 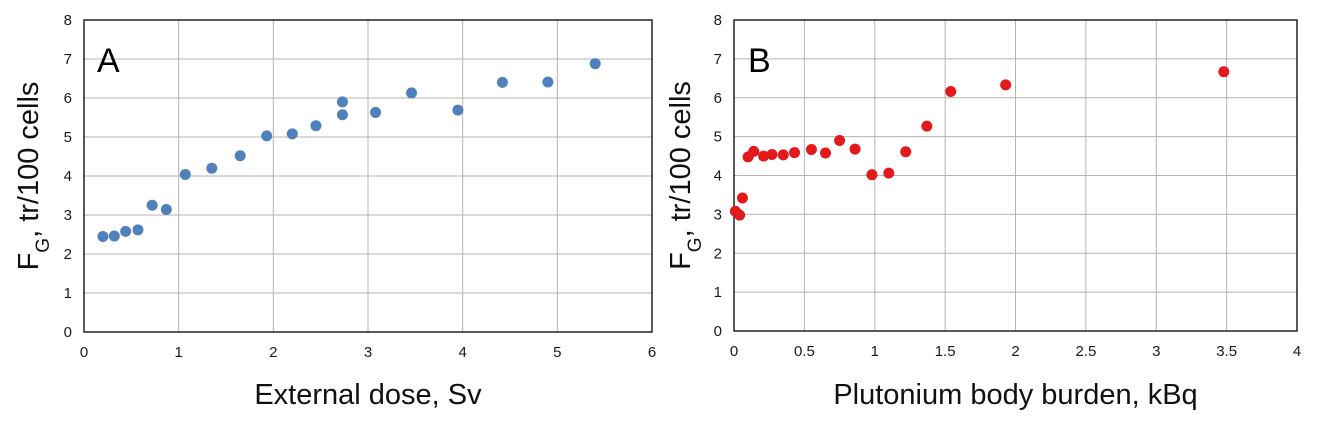 I want to click on x-tick-label: 1.5, so click(x=945, y=351).